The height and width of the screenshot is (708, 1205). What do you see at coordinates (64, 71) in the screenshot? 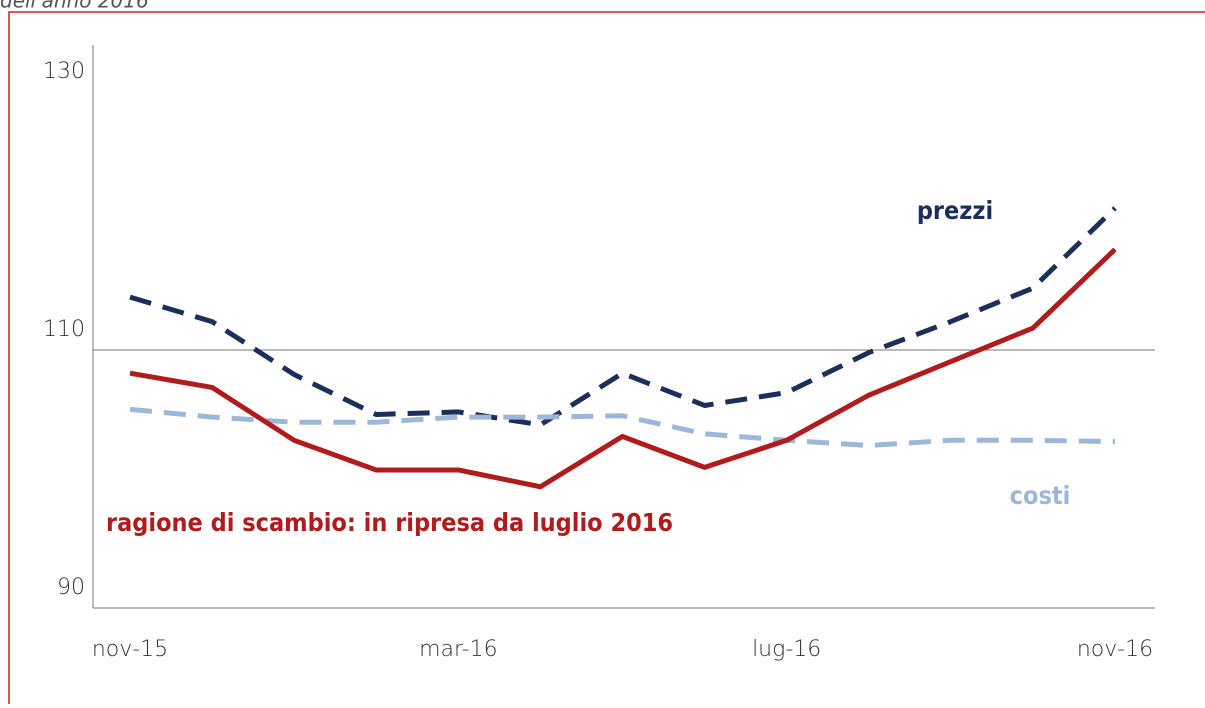
I see `y-tick-label: 130` at bounding box center [64, 71].